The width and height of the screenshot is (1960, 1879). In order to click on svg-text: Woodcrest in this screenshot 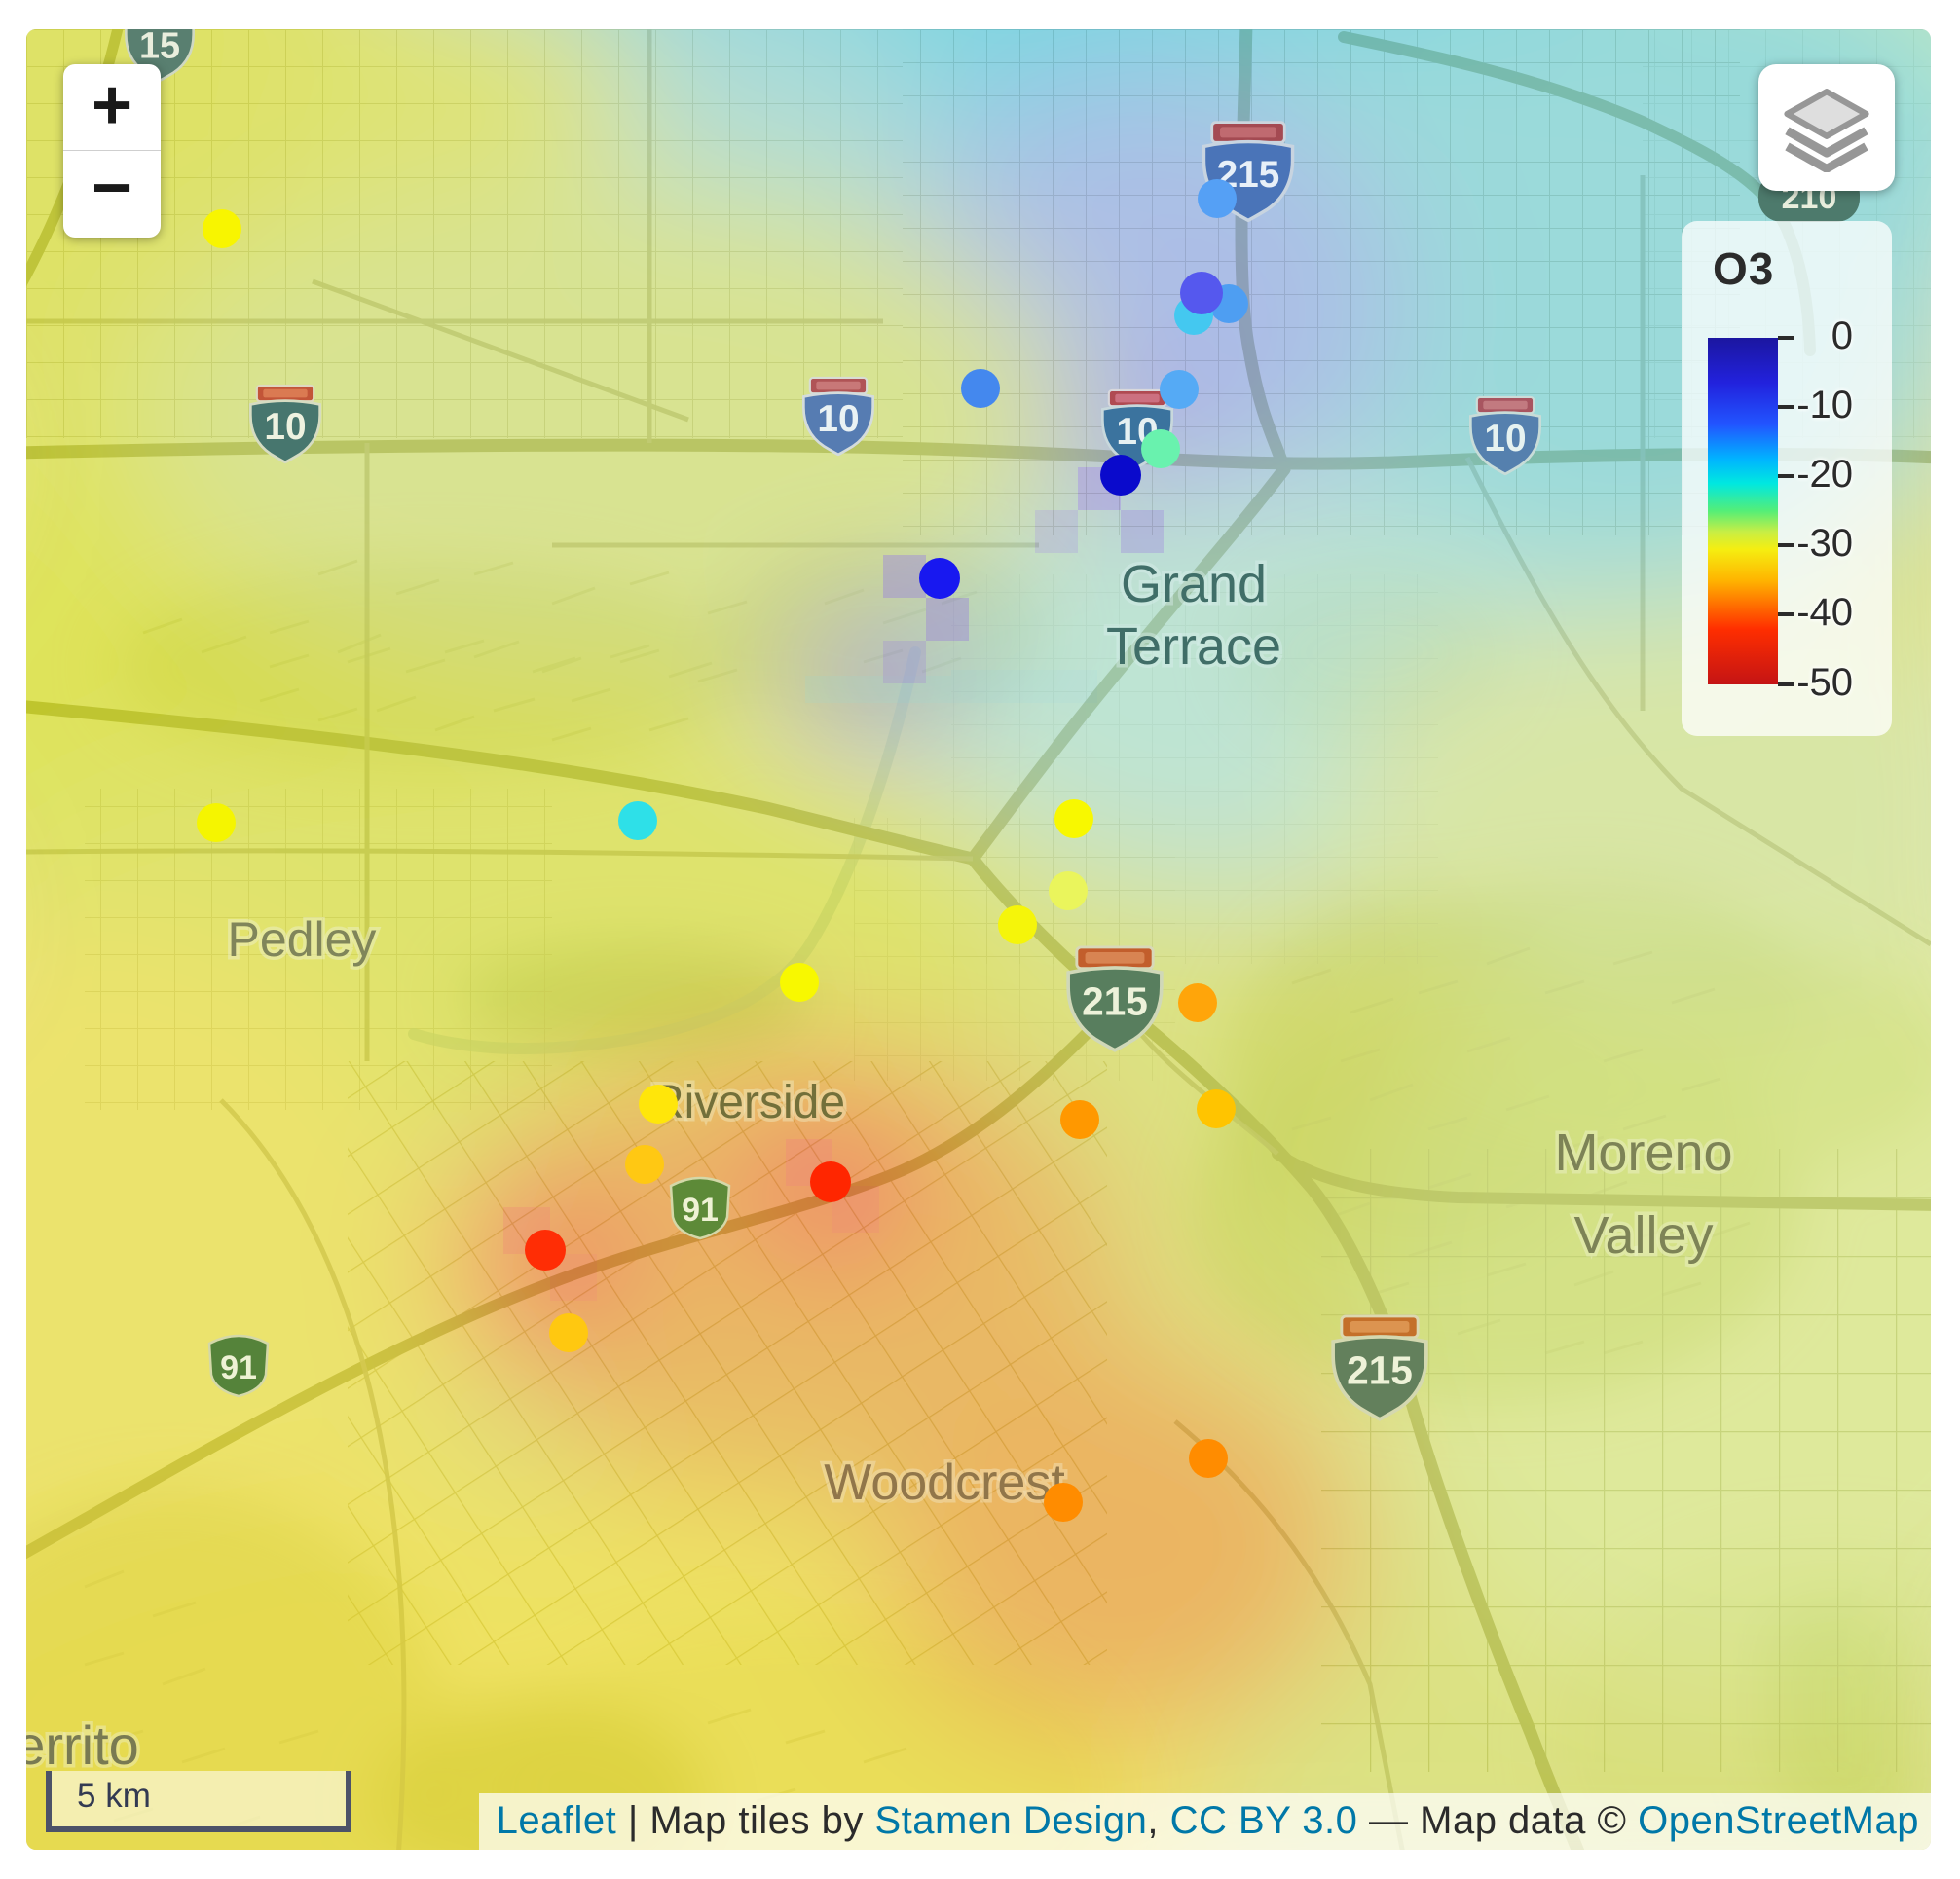, I will do `click(944, 1483)`.